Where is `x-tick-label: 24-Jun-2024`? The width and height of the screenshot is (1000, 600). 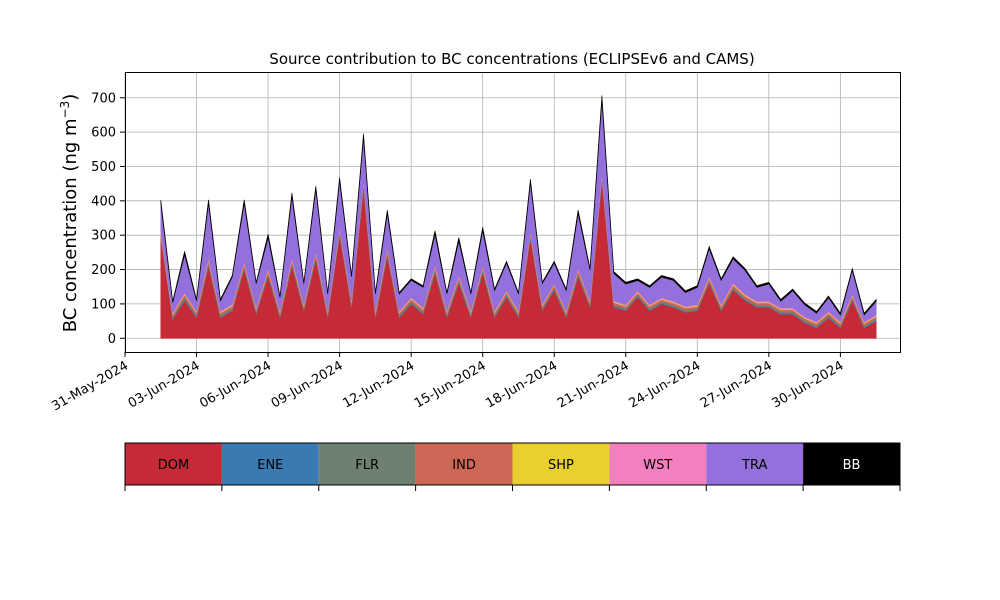 x-tick-label: 24-Jun-2024 is located at coordinates (664, 384).